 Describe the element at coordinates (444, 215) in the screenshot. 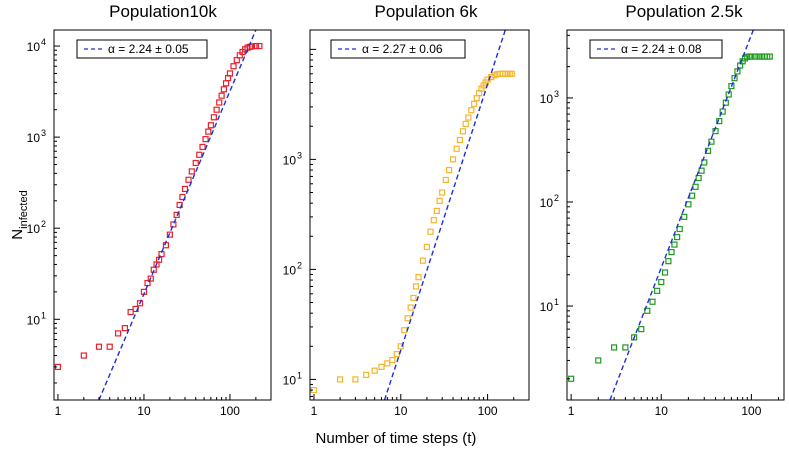

I see `fit-line` at that location.